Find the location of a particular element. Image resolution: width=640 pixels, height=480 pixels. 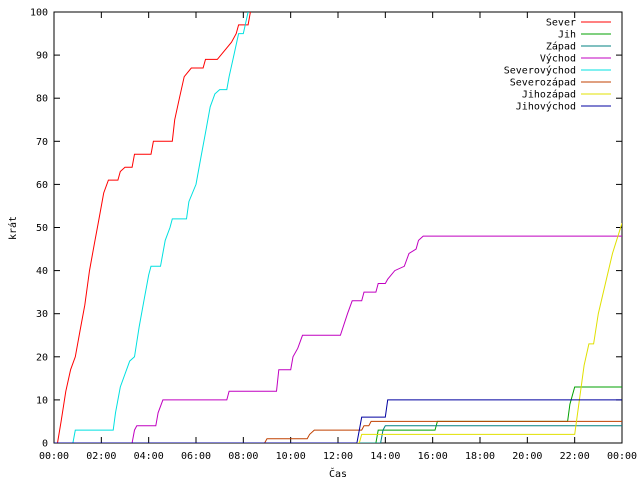

x-axis-label: Čas is located at coordinates (338, 473).